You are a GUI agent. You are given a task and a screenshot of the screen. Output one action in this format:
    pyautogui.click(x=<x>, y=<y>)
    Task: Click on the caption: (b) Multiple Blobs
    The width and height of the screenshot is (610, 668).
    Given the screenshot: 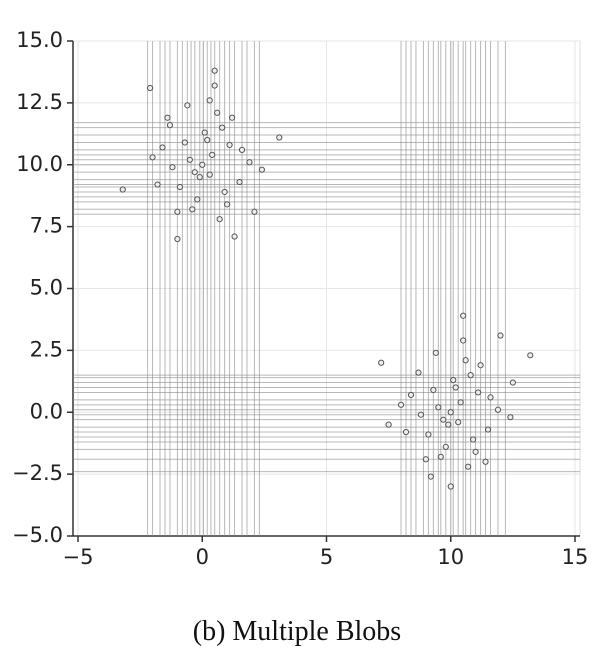 What is the action you would take?
    pyautogui.click(x=297, y=631)
    